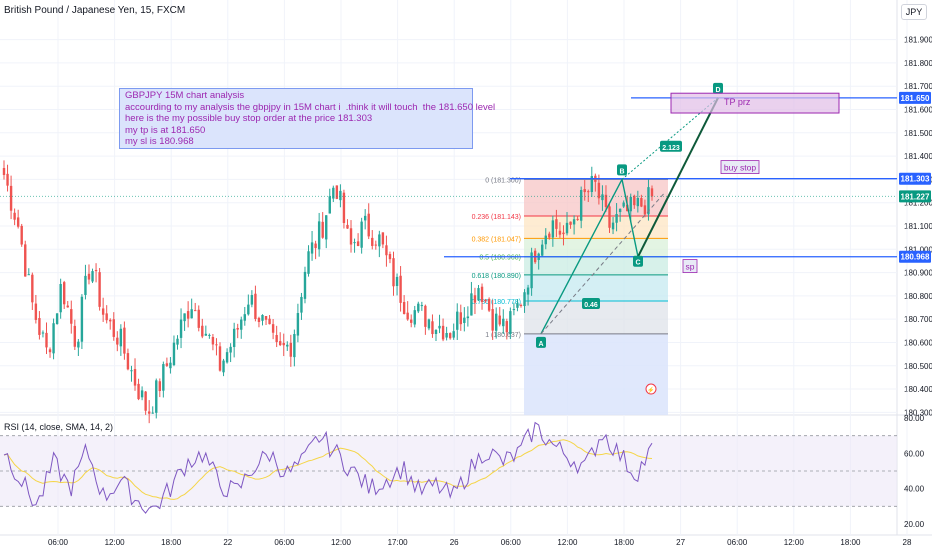 The image size is (932, 550). I want to click on note-line: my tp is at 181.650, so click(165, 130).